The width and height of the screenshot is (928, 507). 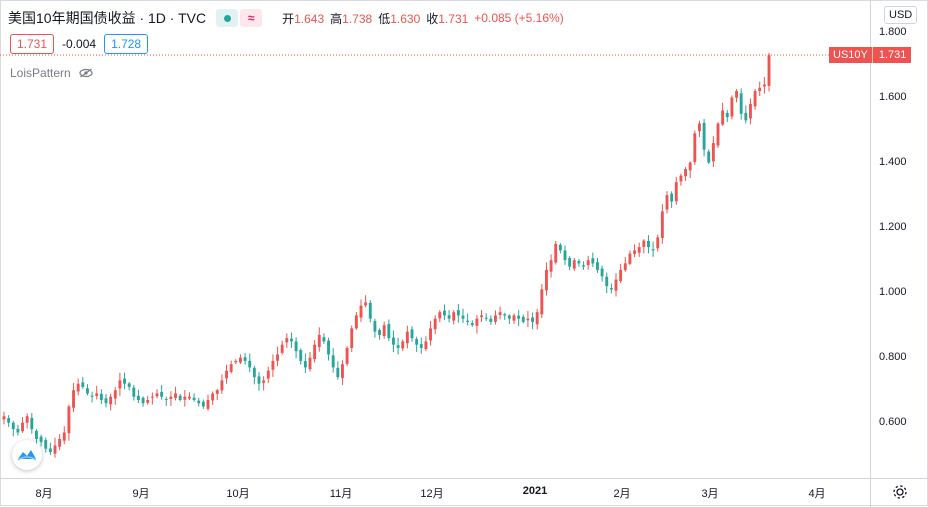 What do you see at coordinates (27, 455) in the screenshot?
I see `tradingview-logo-icon` at bounding box center [27, 455].